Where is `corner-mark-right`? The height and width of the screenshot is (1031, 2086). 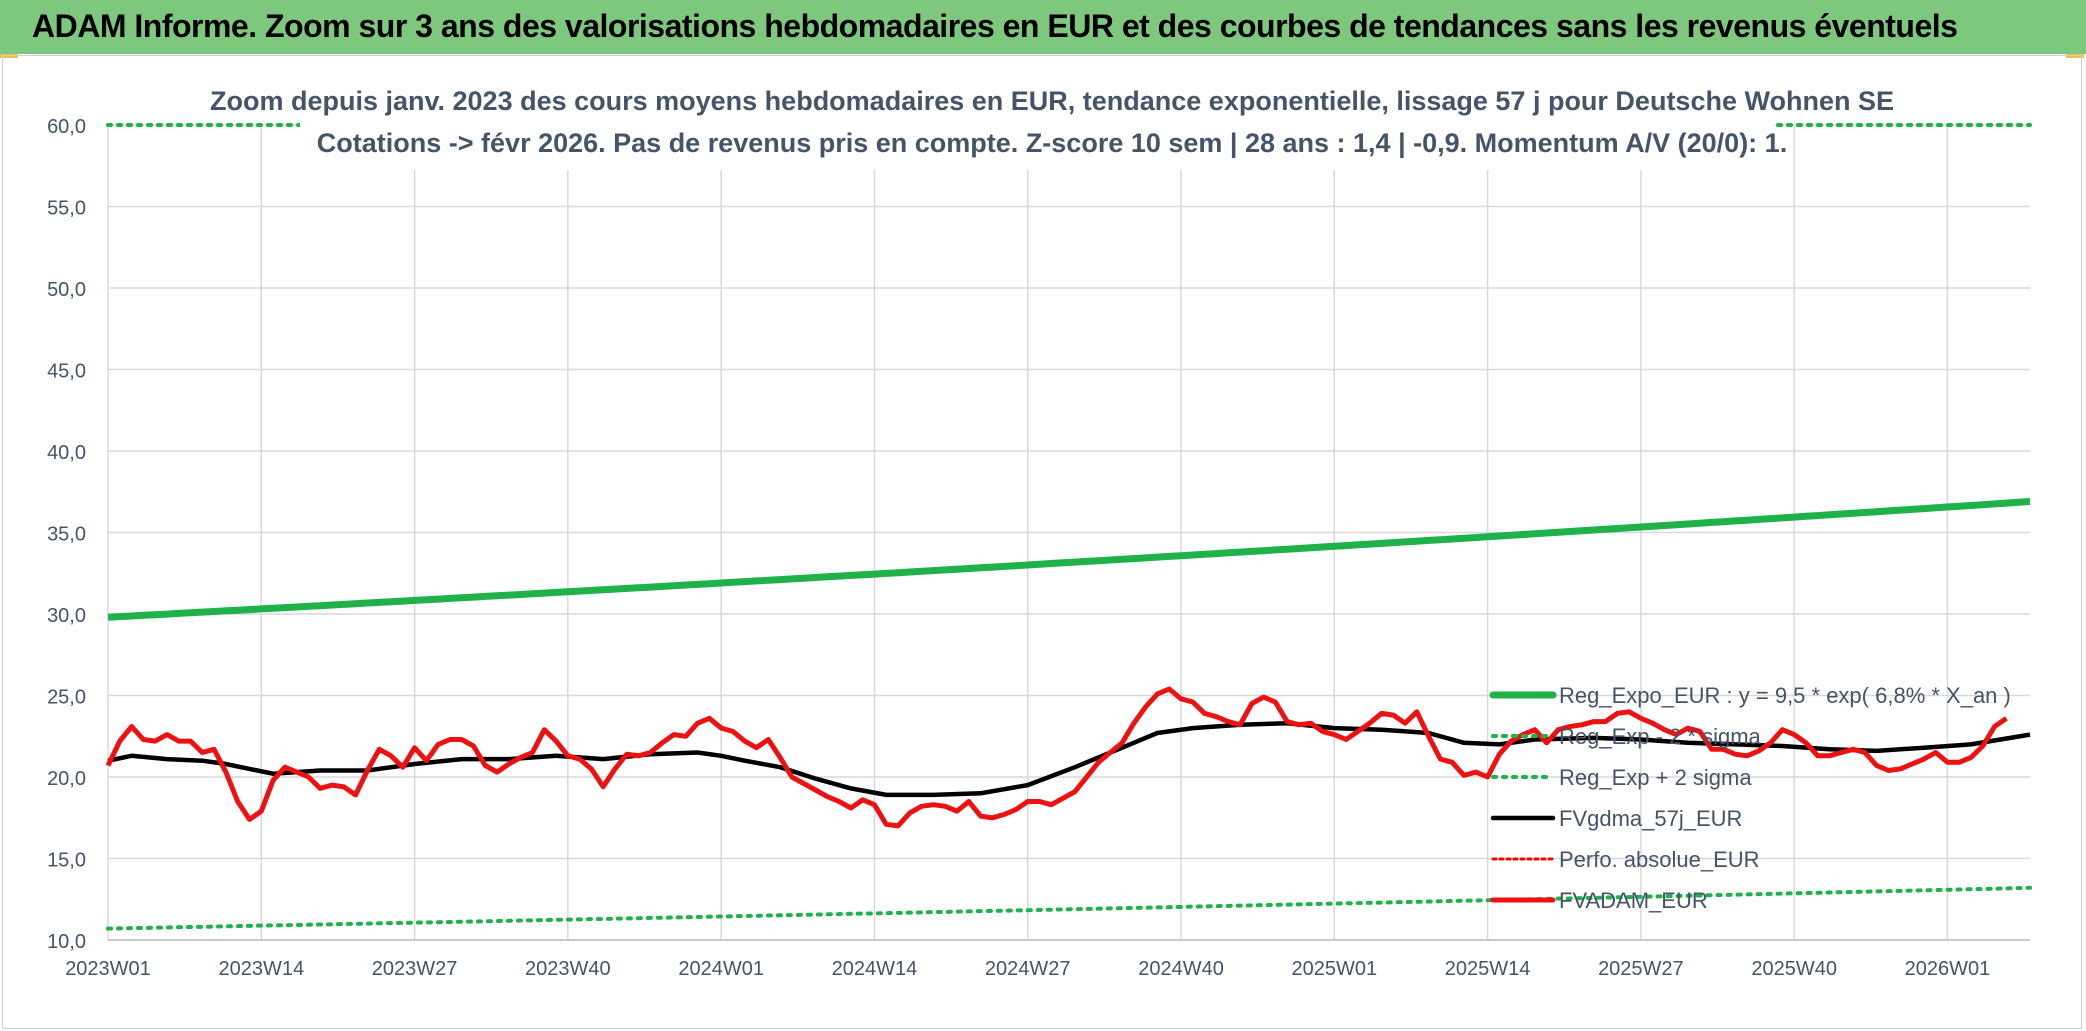 corner-mark-right is located at coordinates (2075, 56).